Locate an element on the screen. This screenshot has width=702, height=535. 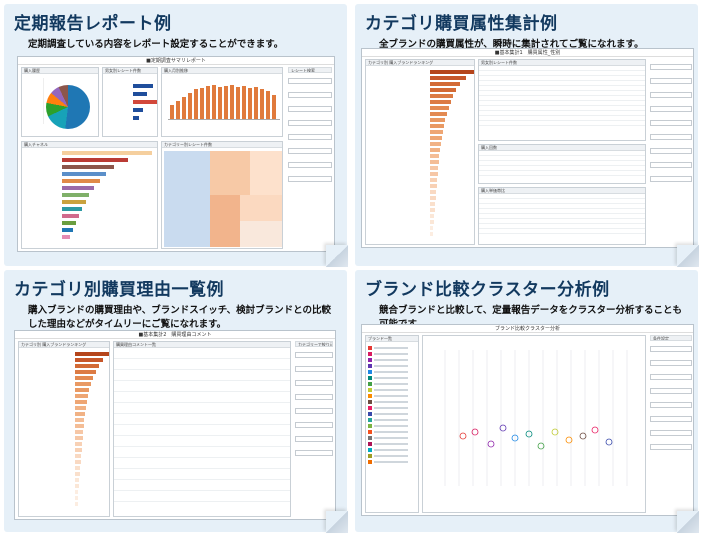
filter-sidebar: 条件設定 is located at coordinates (671, 424).